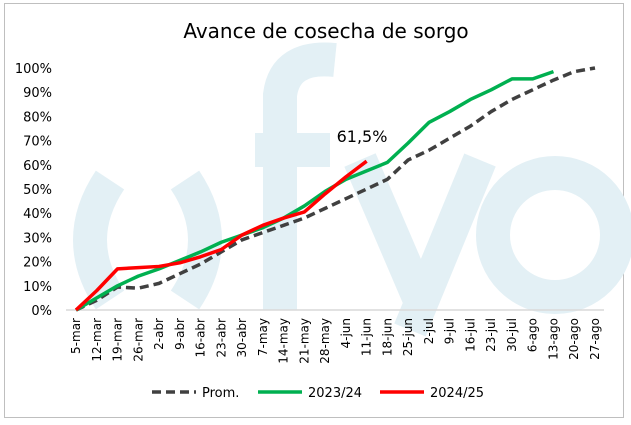  What do you see at coordinates (76, 336) in the screenshot?
I see `x-tick-label: 5-mar` at bounding box center [76, 336].